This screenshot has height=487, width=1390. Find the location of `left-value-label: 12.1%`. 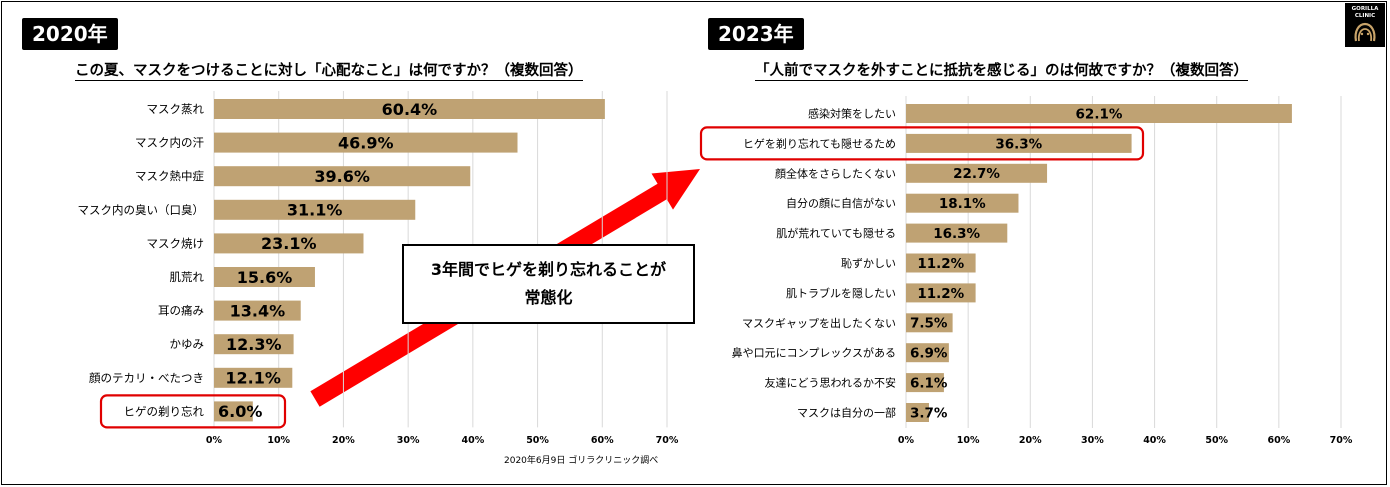

left-value-label: 12.1% is located at coordinates (253, 378).